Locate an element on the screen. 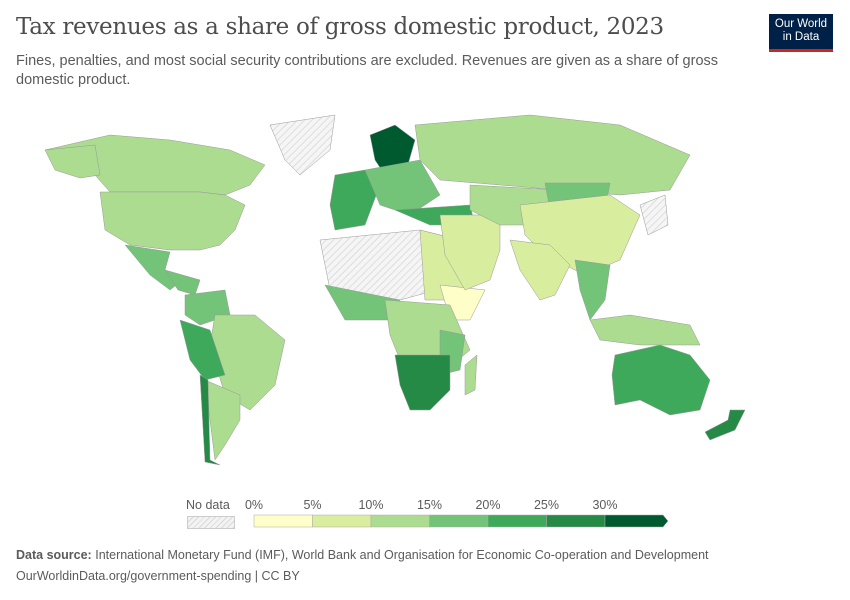 The height and width of the screenshot is (600, 850). region-alaska is located at coordinates (72, 161).